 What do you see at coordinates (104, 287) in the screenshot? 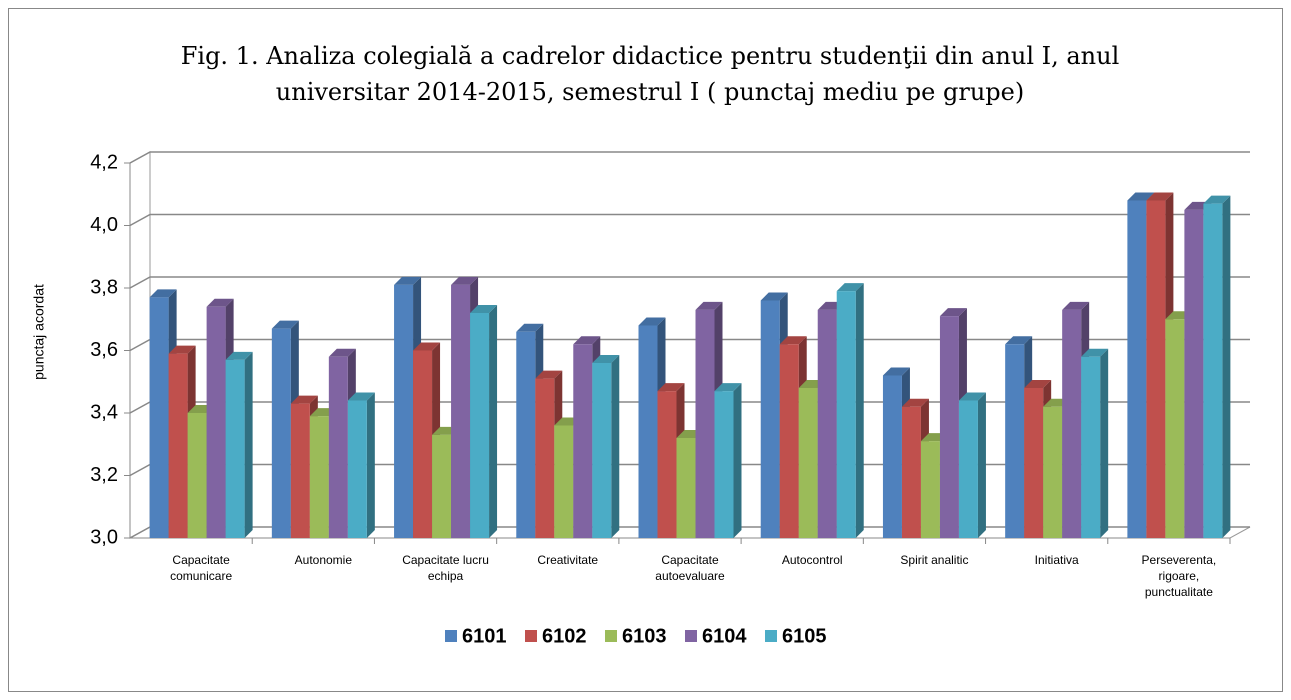
I see `y-tick-label: 3,8` at bounding box center [104, 287].